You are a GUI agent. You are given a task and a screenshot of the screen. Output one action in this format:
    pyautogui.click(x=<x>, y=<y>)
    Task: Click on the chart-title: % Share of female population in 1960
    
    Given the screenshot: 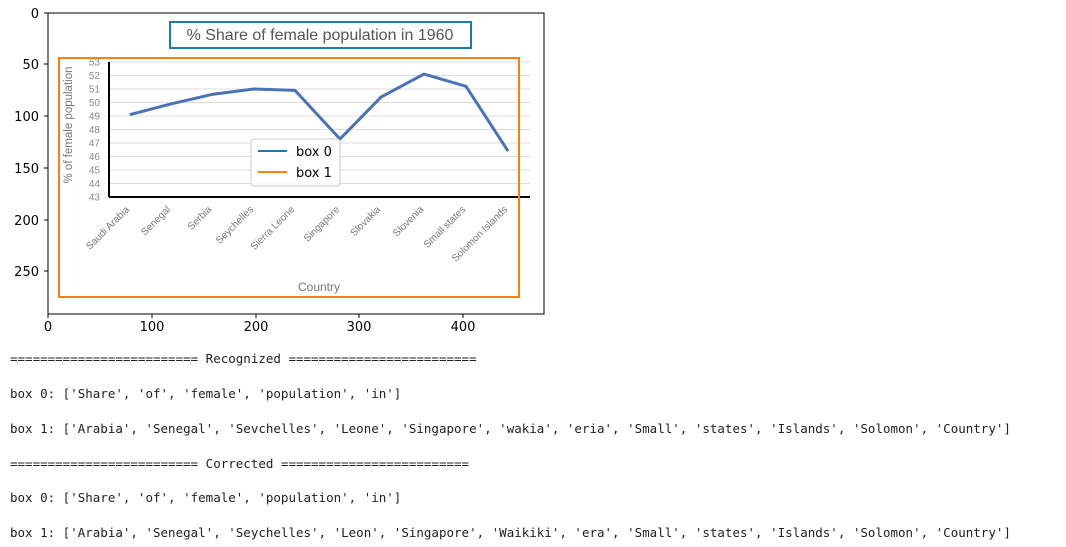 What is the action you would take?
    pyautogui.click(x=320, y=35)
    